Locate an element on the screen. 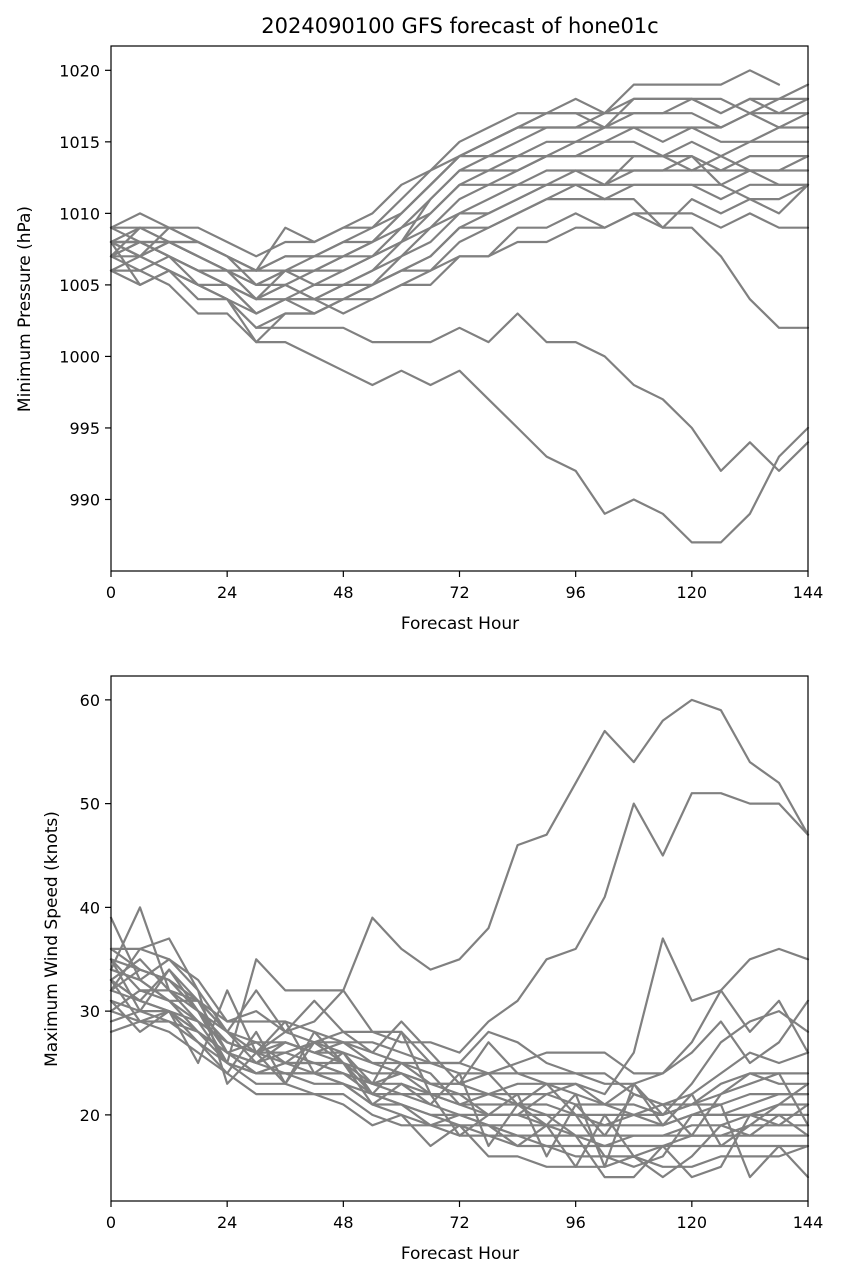 Image resolution: width=843 pixels, height=1279 pixels. pressure-y-tick-label: 990 is located at coordinates (84, 499).